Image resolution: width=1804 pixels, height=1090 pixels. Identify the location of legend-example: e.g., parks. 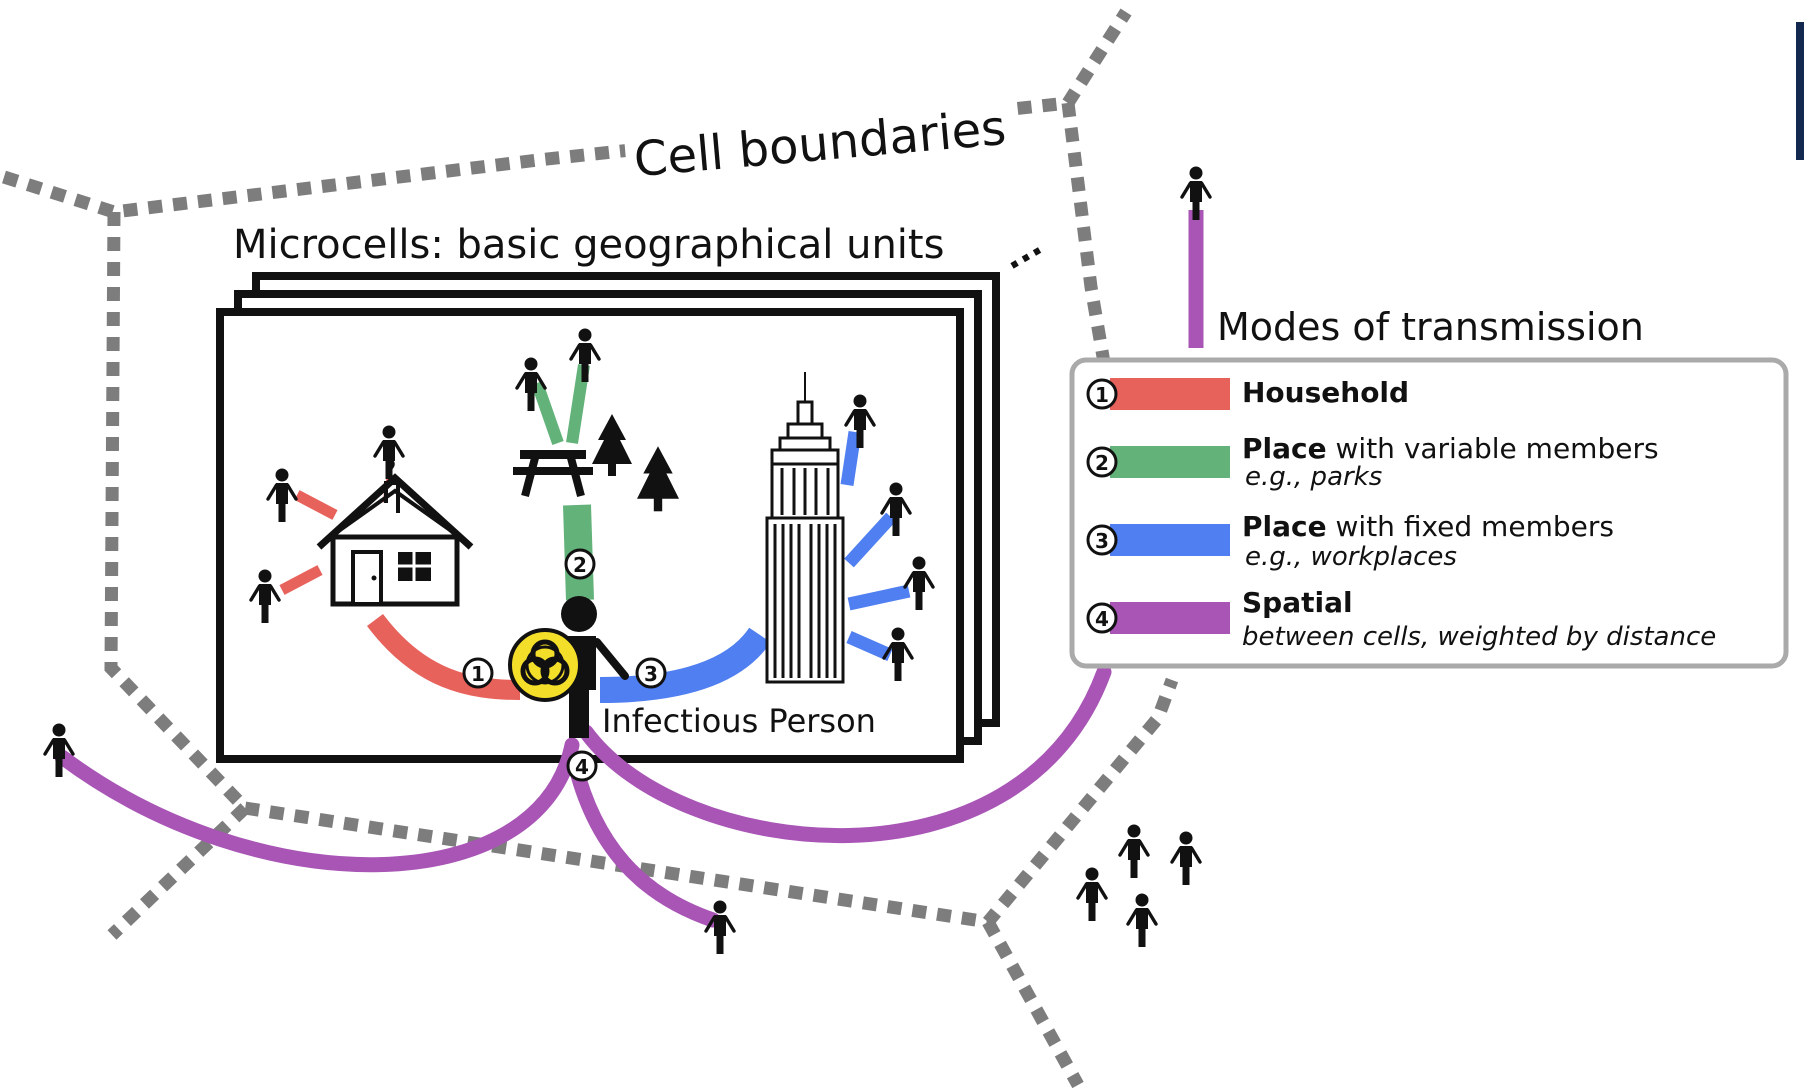
(1313, 477).